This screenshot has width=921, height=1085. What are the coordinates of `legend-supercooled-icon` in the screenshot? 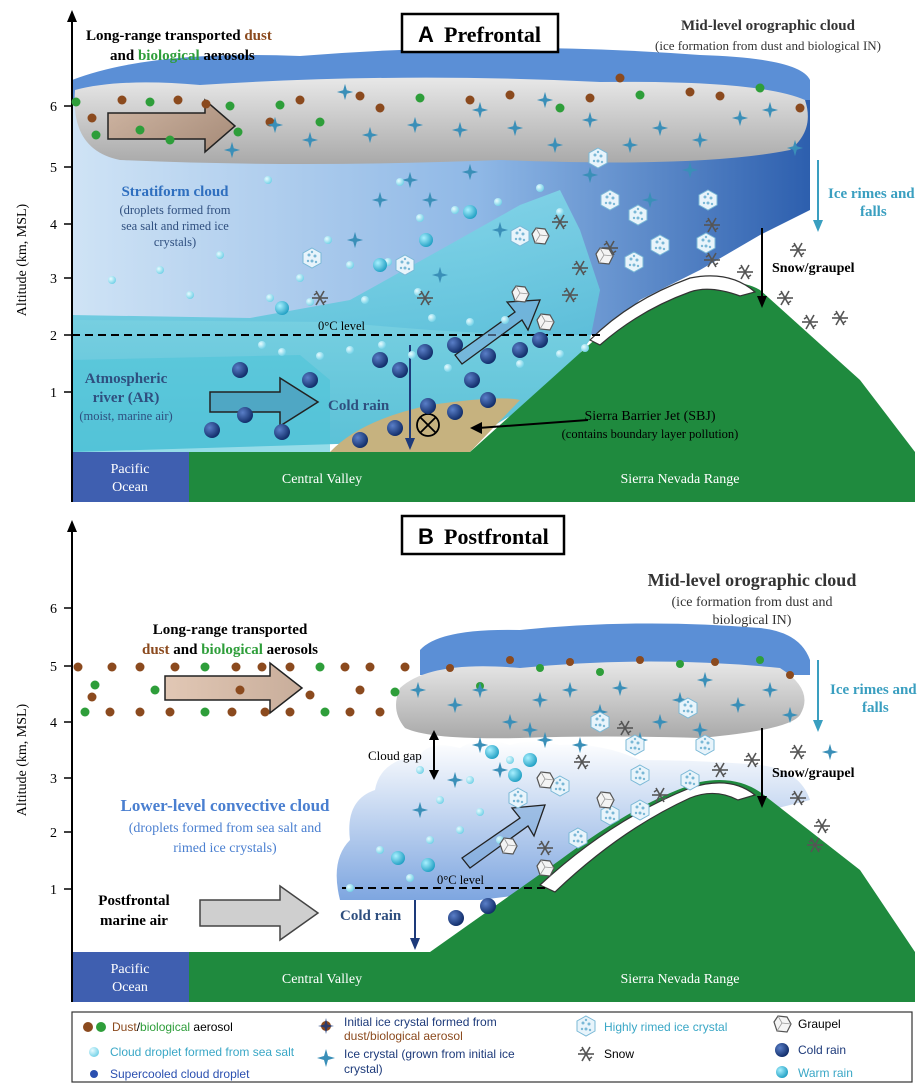 It's located at (94, 1074).